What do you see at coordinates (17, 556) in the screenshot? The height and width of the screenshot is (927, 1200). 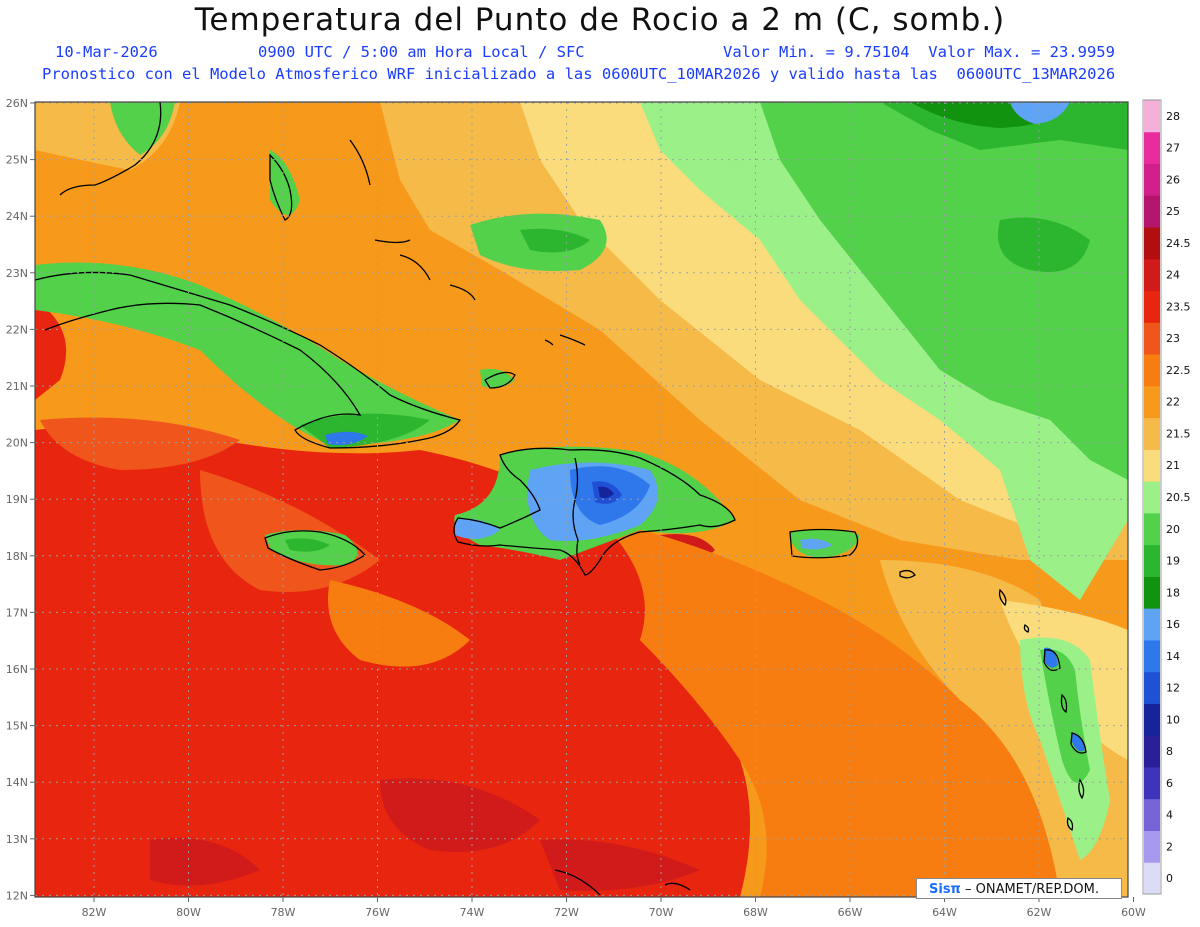 I see `lat-label: 18N` at bounding box center [17, 556].